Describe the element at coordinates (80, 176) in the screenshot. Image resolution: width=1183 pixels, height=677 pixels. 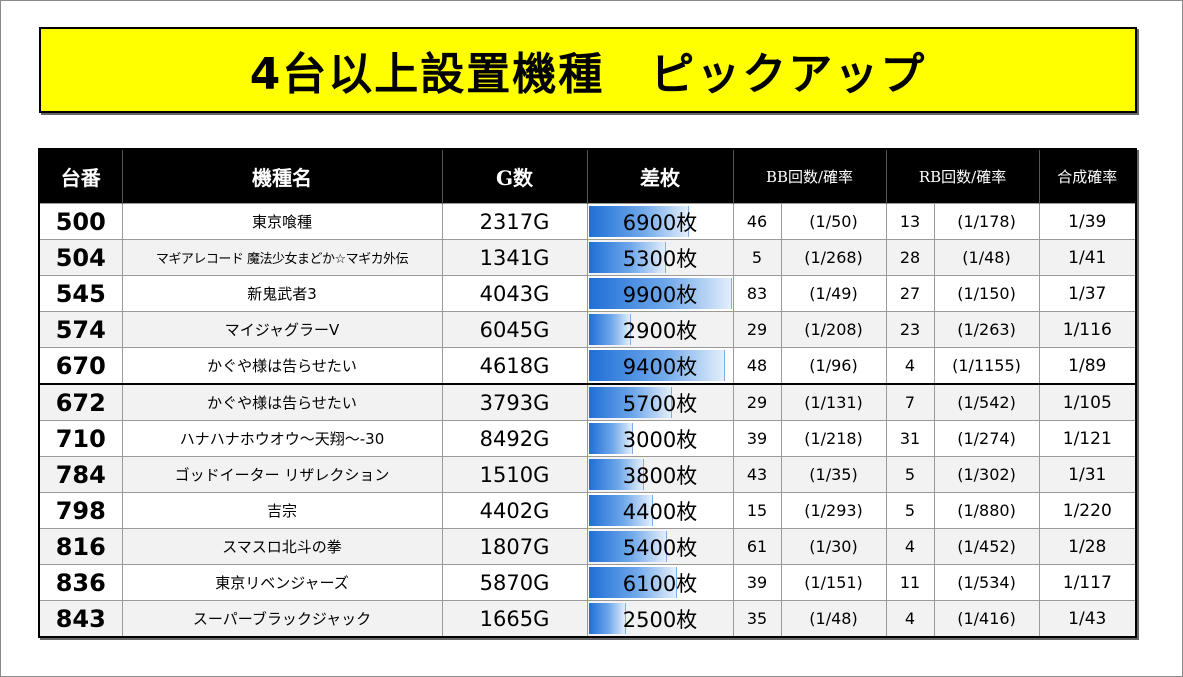
I see `header-no: 台番` at that location.